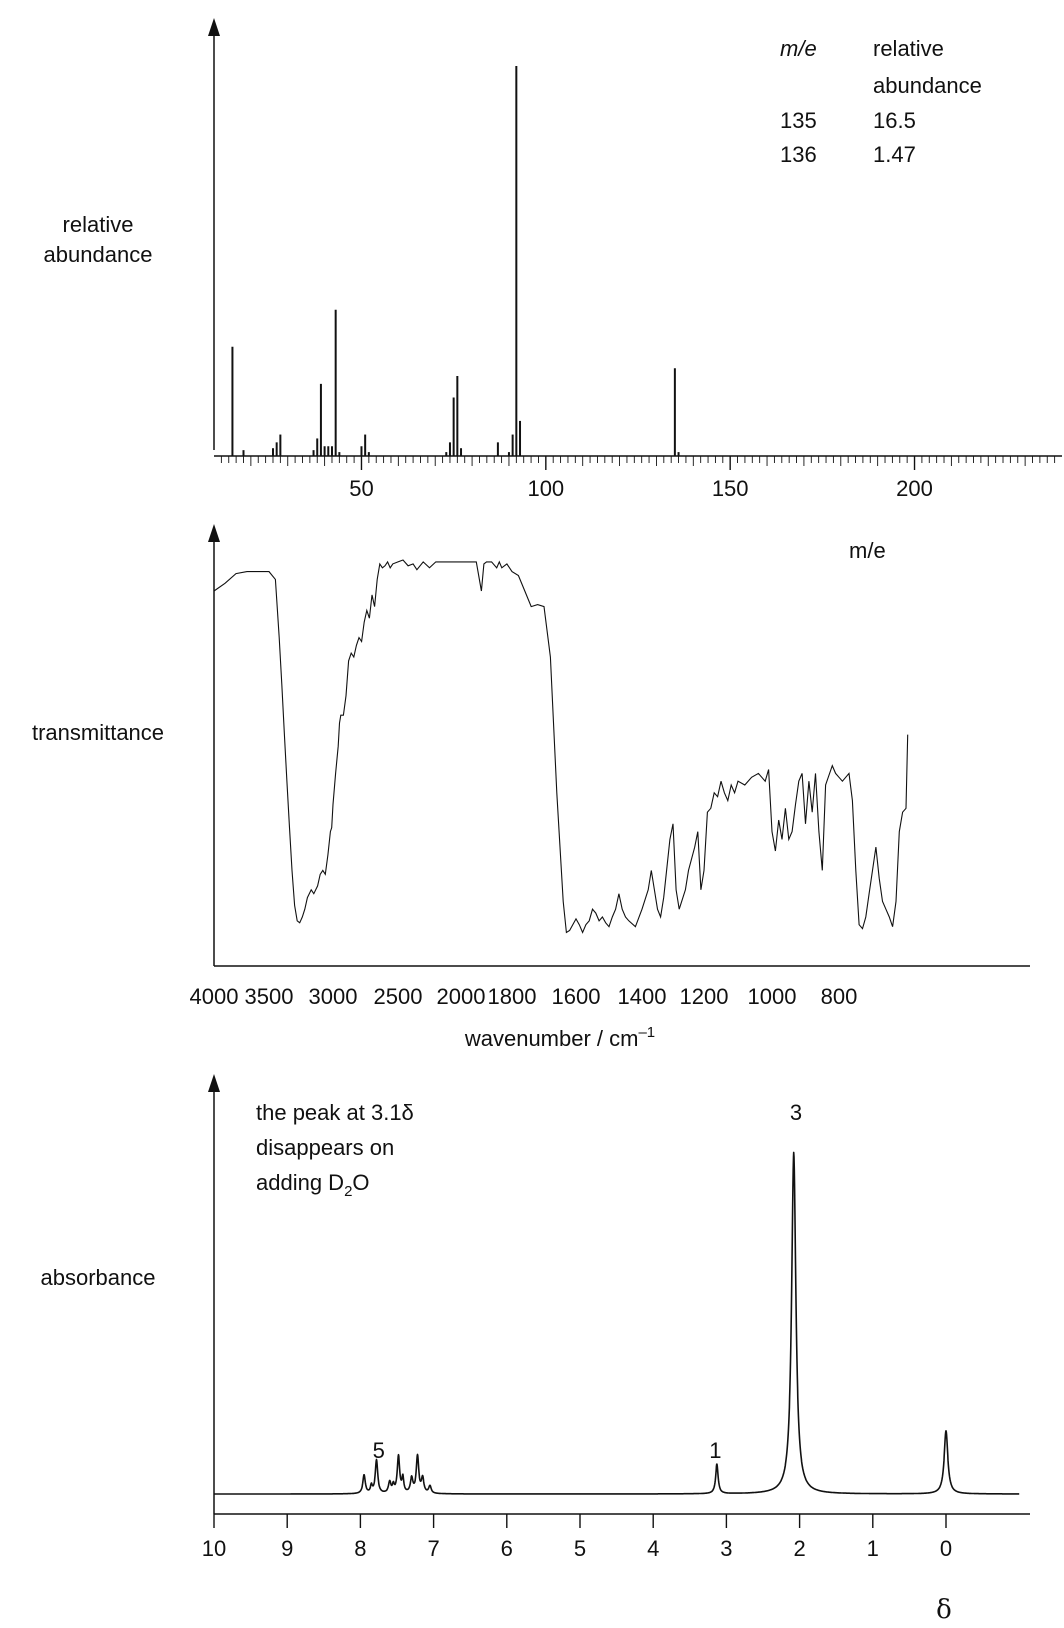 Image resolution: width=1064 pixels, height=1628 pixels. Describe the element at coordinates (98, 254) in the screenshot. I see `mass-spectrum-ylabel-line2: abundance` at that location.